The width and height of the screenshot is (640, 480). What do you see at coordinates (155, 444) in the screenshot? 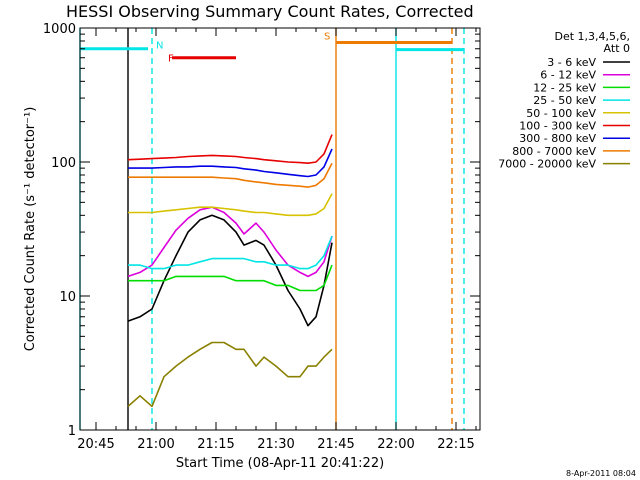
I see `x-tick-label: 21:00` at bounding box center [155, 444].